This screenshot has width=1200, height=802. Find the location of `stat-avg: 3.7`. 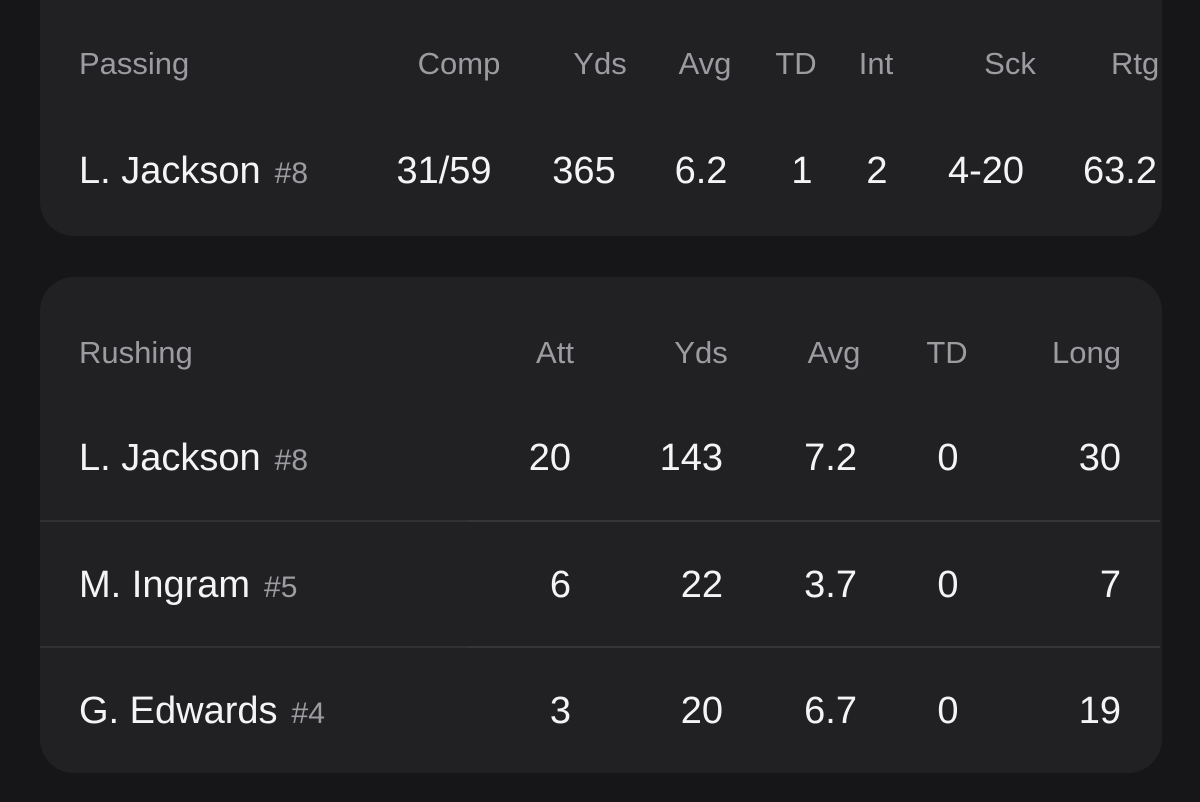

stat-avg: 3.7 is located at coordinates (830, 585).